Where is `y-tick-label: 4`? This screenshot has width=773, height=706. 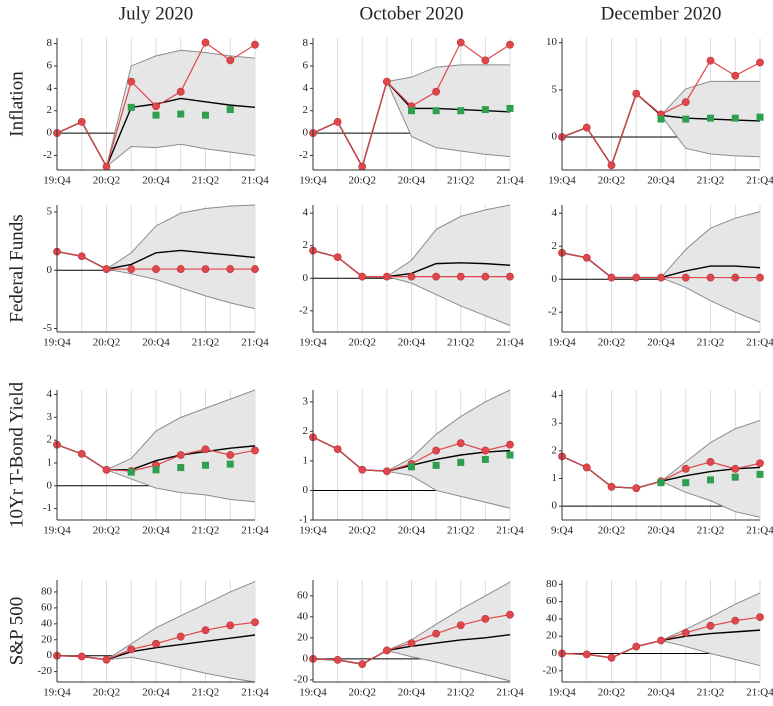
y-tick-label: 4 is located at coordinates (306, 213).